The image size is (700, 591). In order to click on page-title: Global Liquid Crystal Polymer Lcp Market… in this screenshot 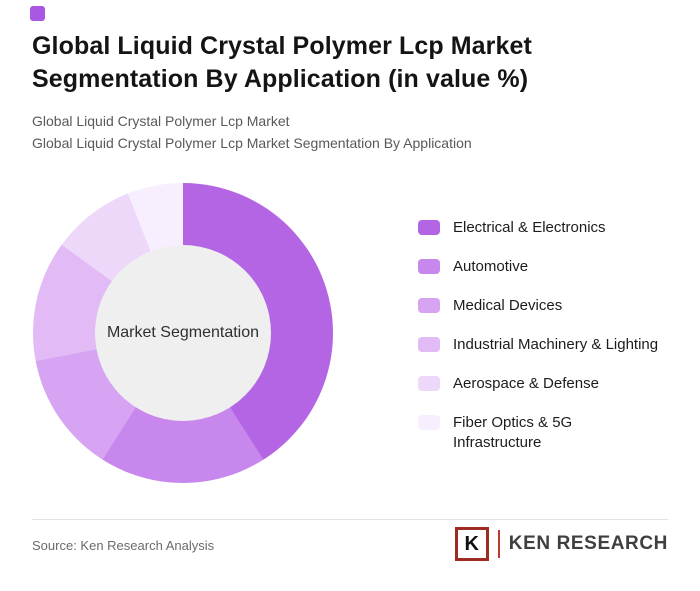, I will do `click(282, 62)`.